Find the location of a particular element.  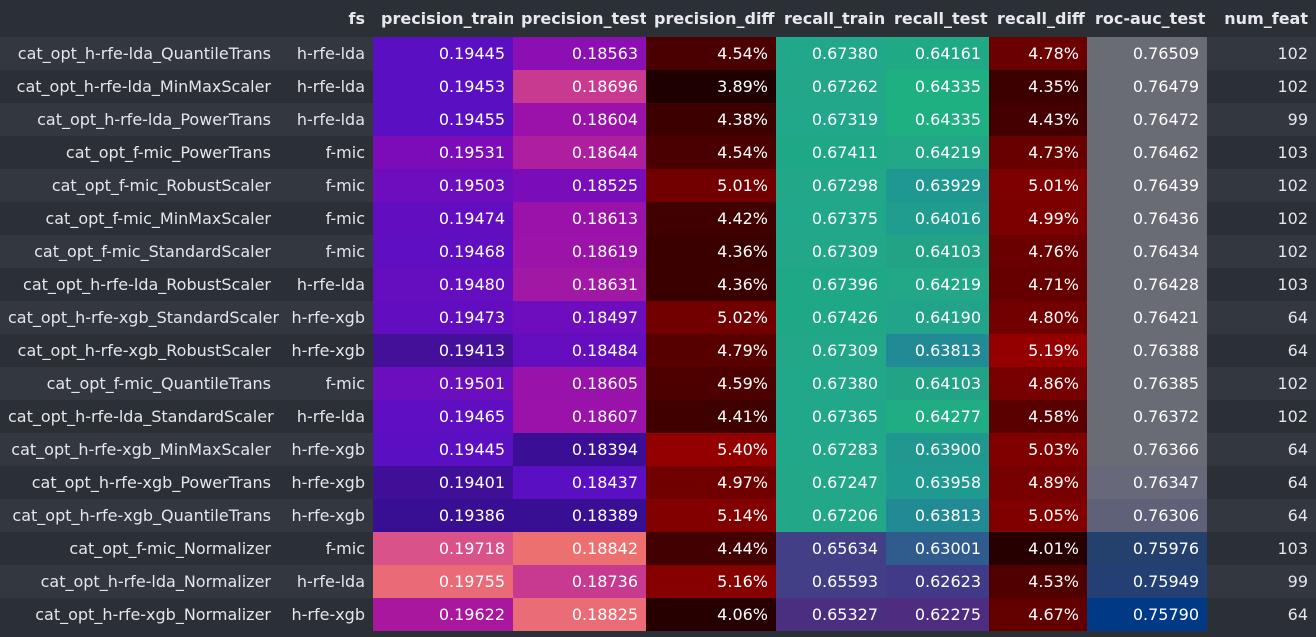

cell-precision-diff: 4.06% is located at coordinates (711, 614).